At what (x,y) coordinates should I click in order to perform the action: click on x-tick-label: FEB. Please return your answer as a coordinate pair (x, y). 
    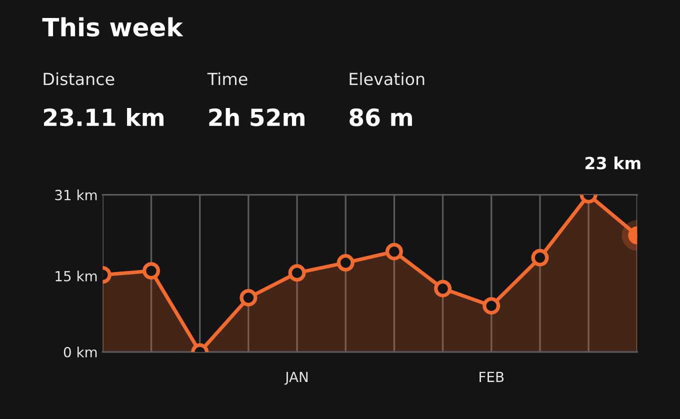
    Looking at the image, I should click on (492, 377).